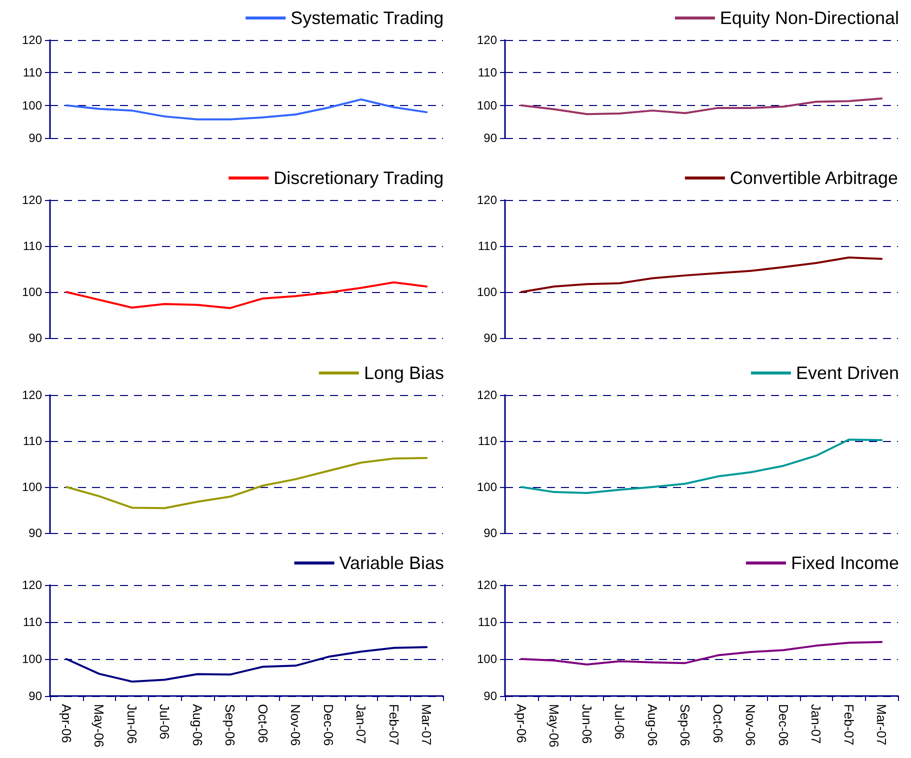 This screenshot has width=911, height=758. I want to click on legend-label: Fixed Income, so click(845, 563).